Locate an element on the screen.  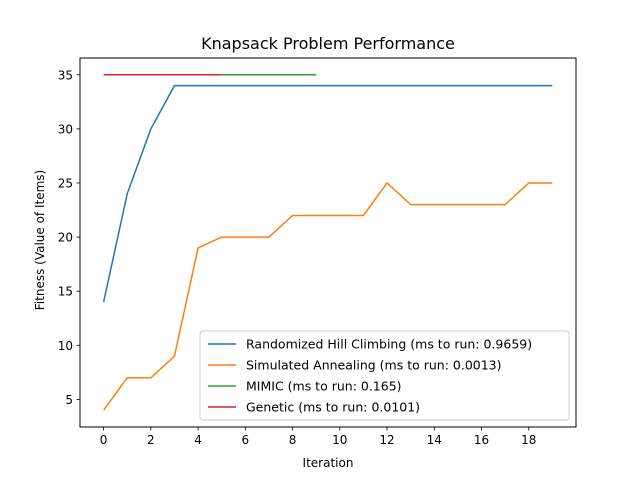
x-tick-label: 18 is located at coordinates (528, 440).